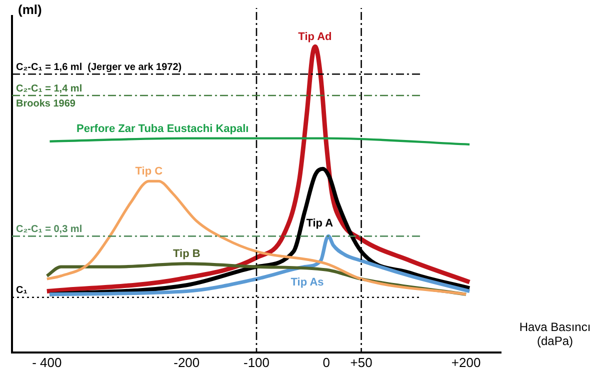 The height and width of the screenshot is (386, 609). What do you see at coordinates (47, 362) in the screenshot?
I see `x-tick-label: - 400` at bounding box center [47, 362].